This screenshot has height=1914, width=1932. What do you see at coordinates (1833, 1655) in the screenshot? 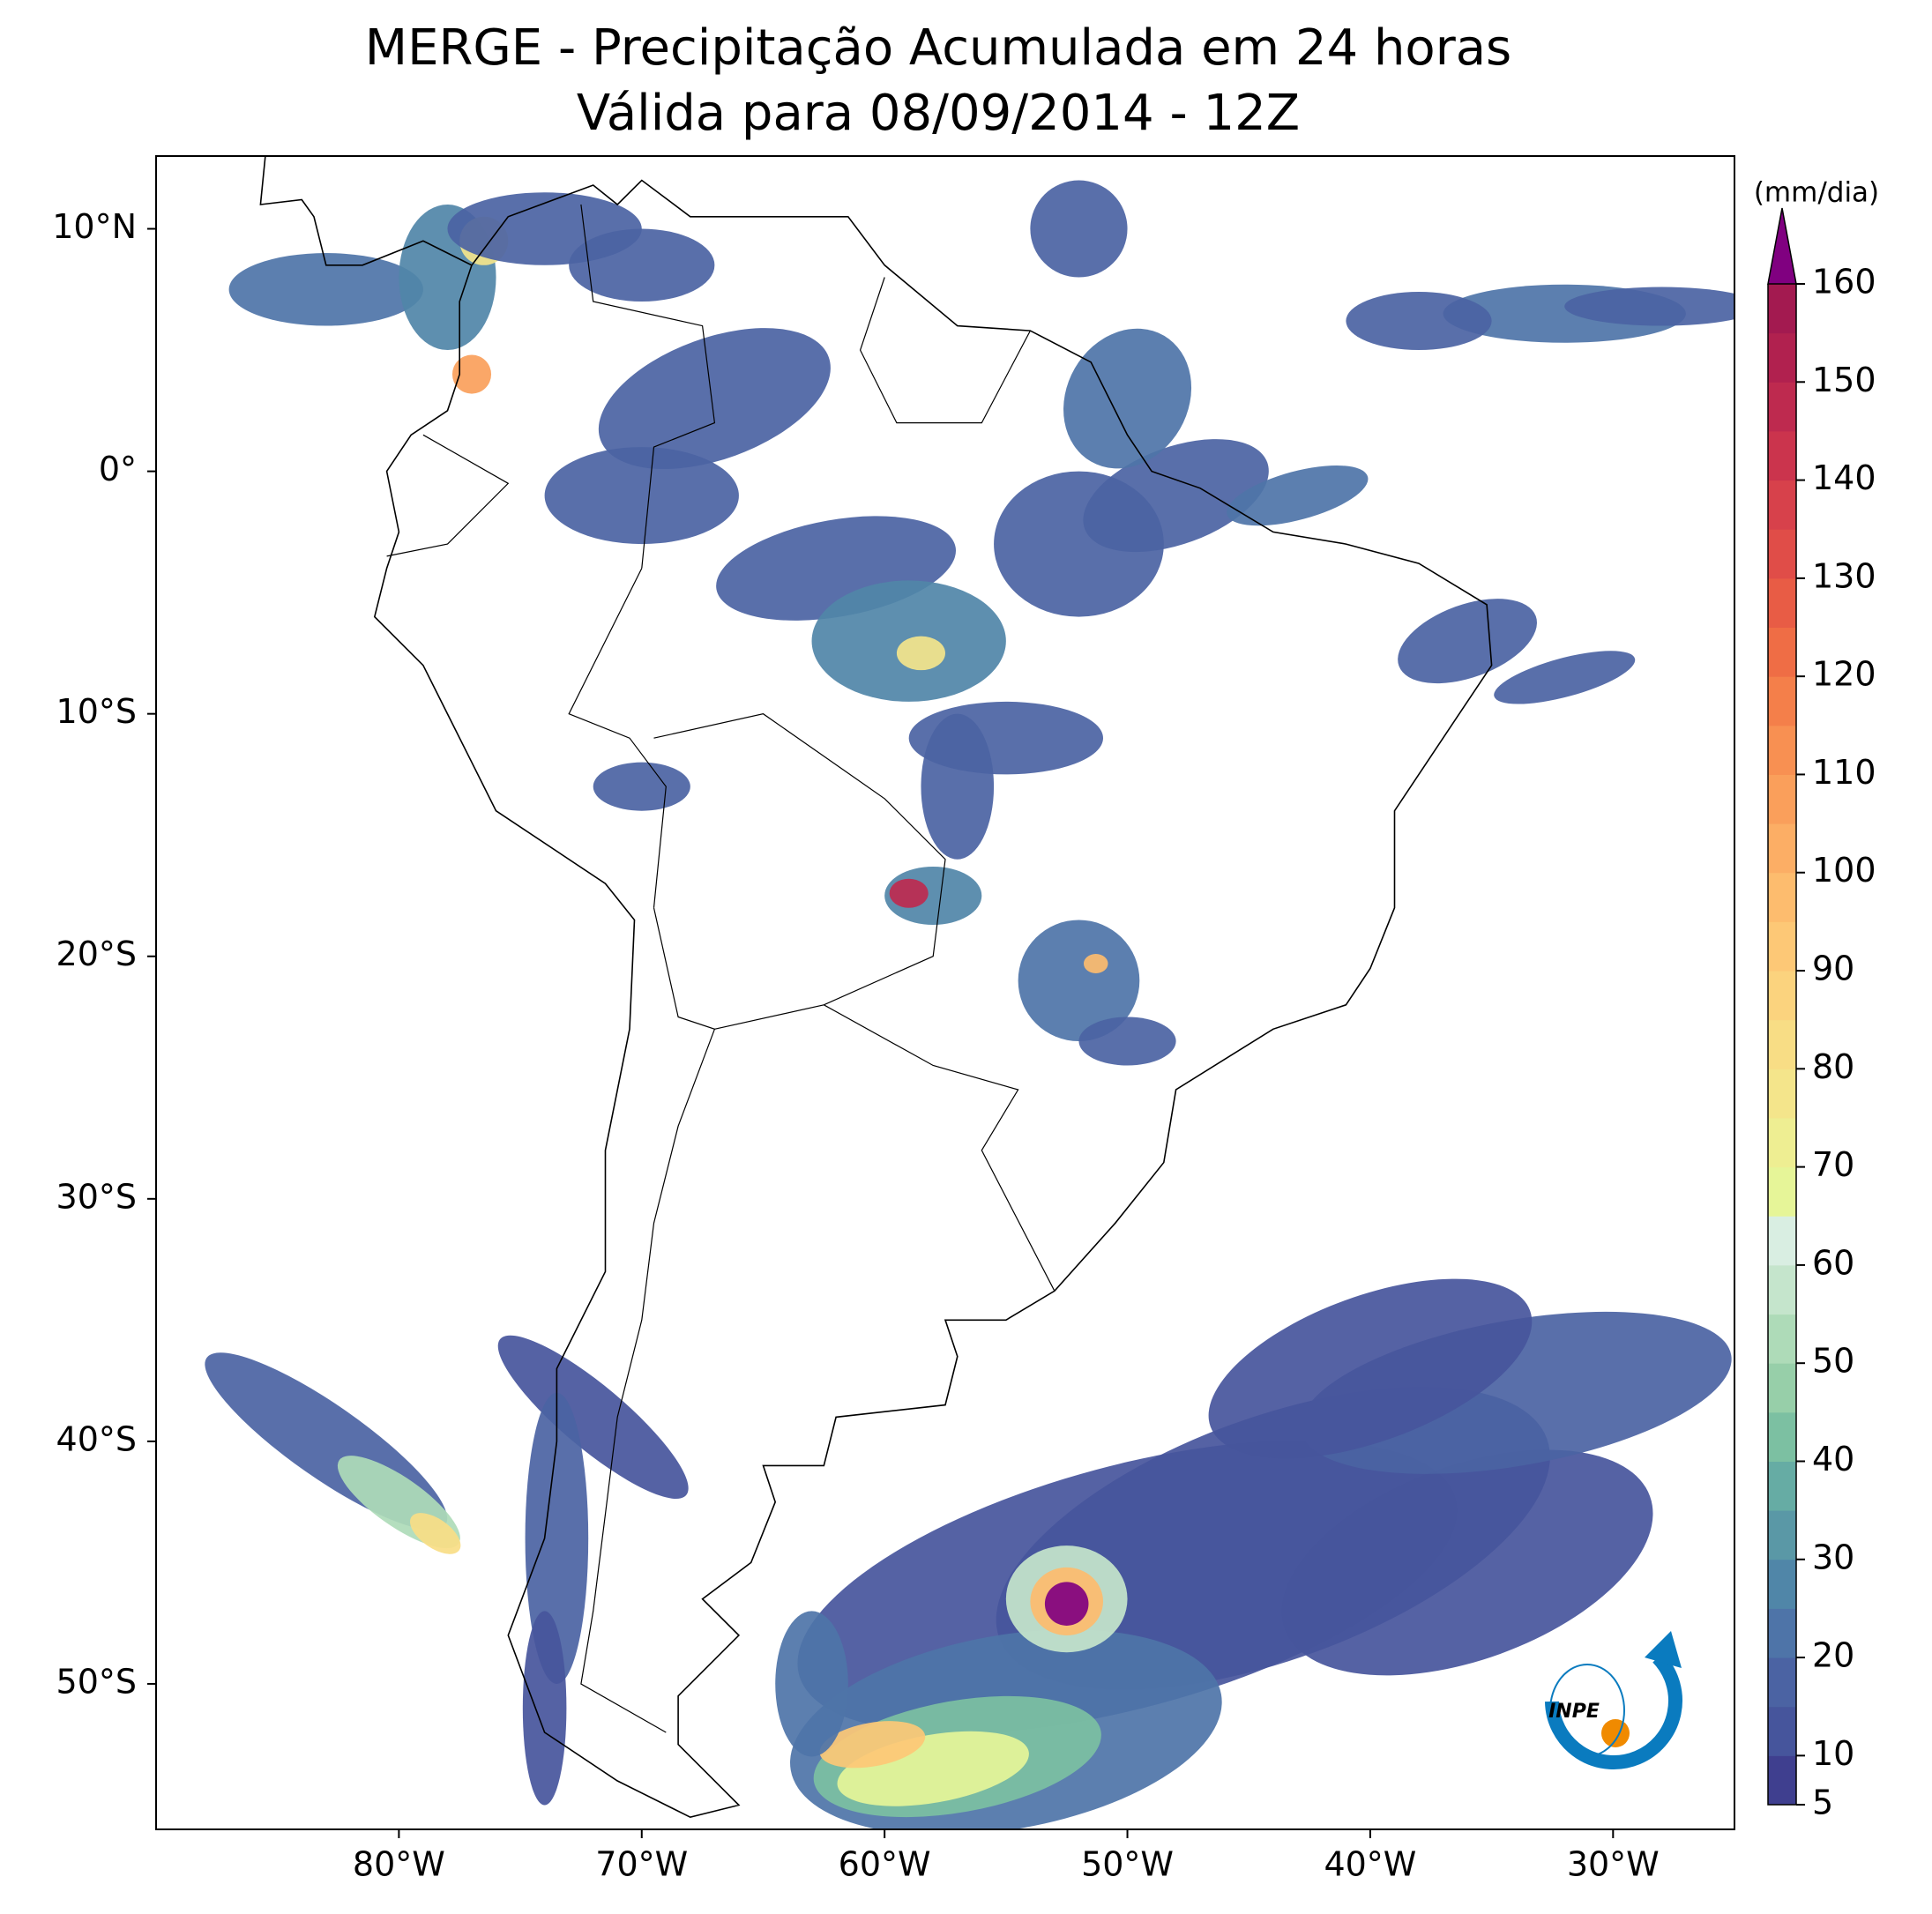
I see `colorbar-tick-label: 20` at bounding box center [1833, 1655].